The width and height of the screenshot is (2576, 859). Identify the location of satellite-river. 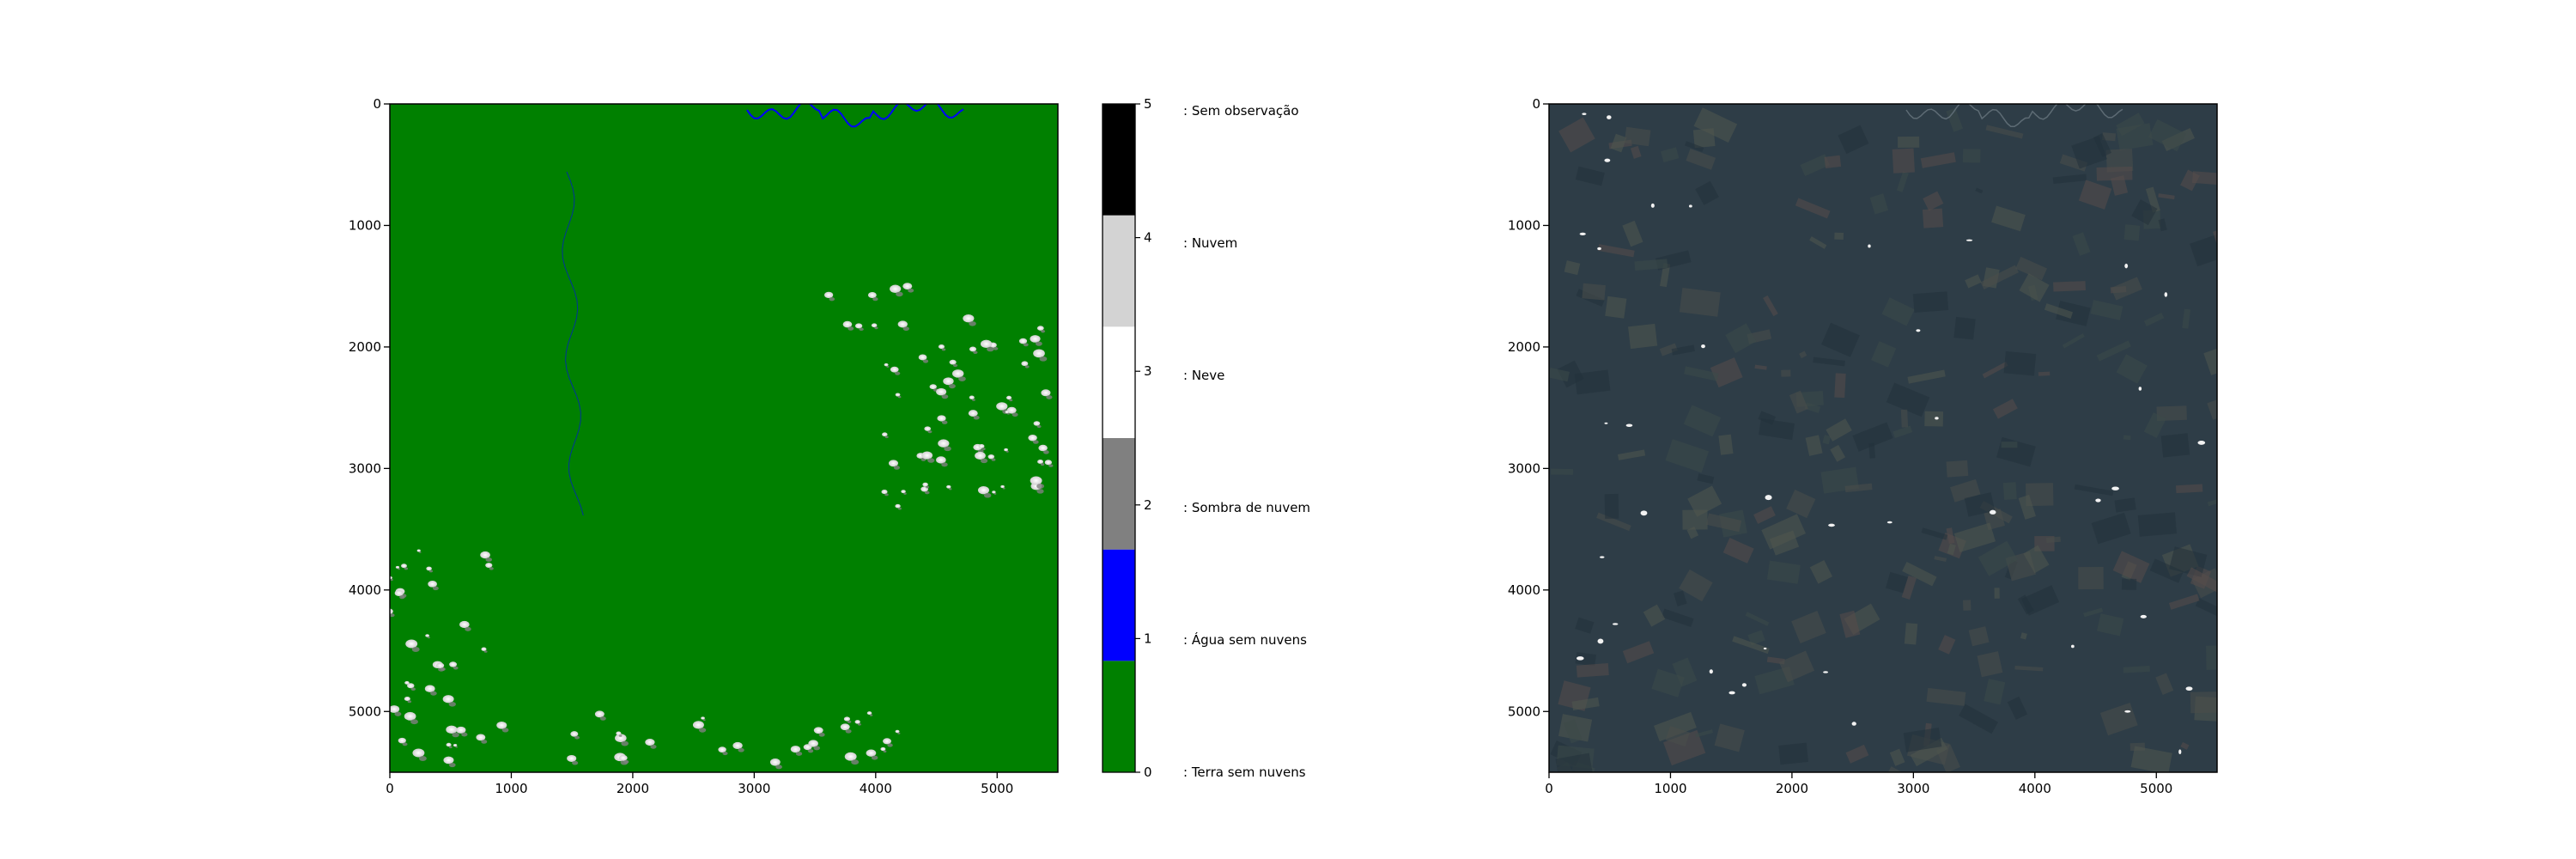
(2014, 116).